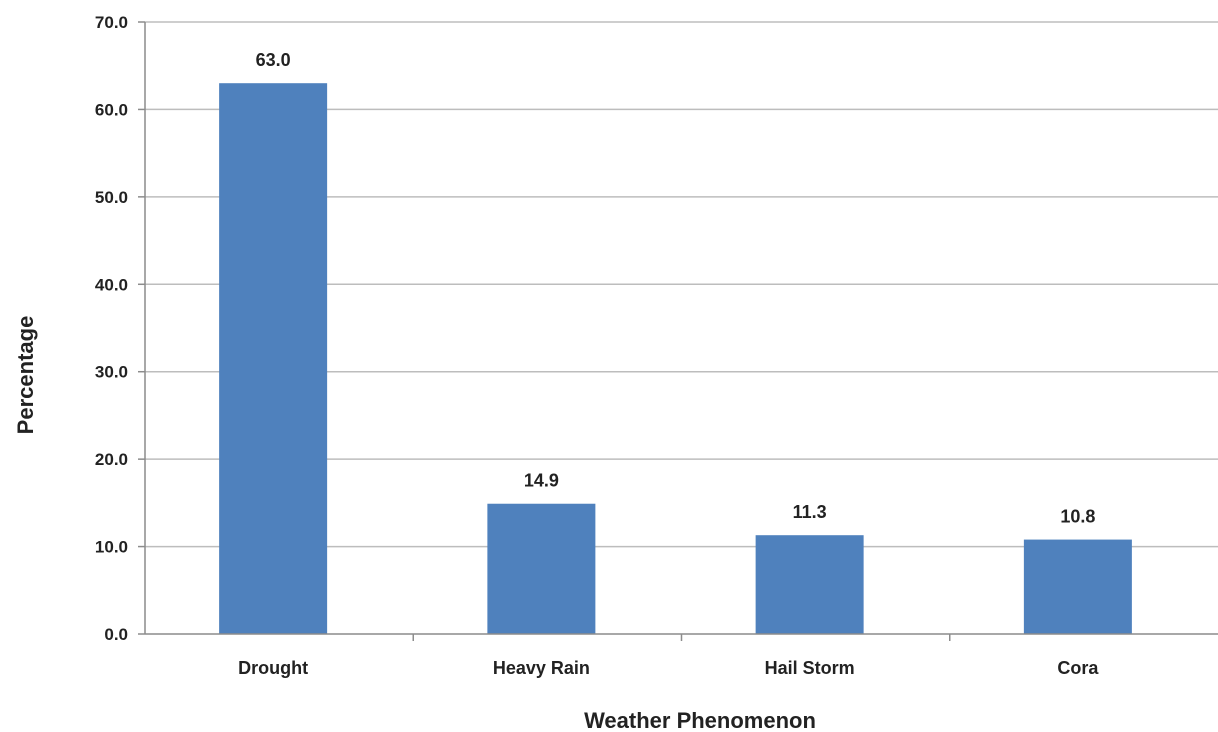  Describe the element at coordinates (1077, 517) in the screenshot. I see `data-label: 10.8` at that location.